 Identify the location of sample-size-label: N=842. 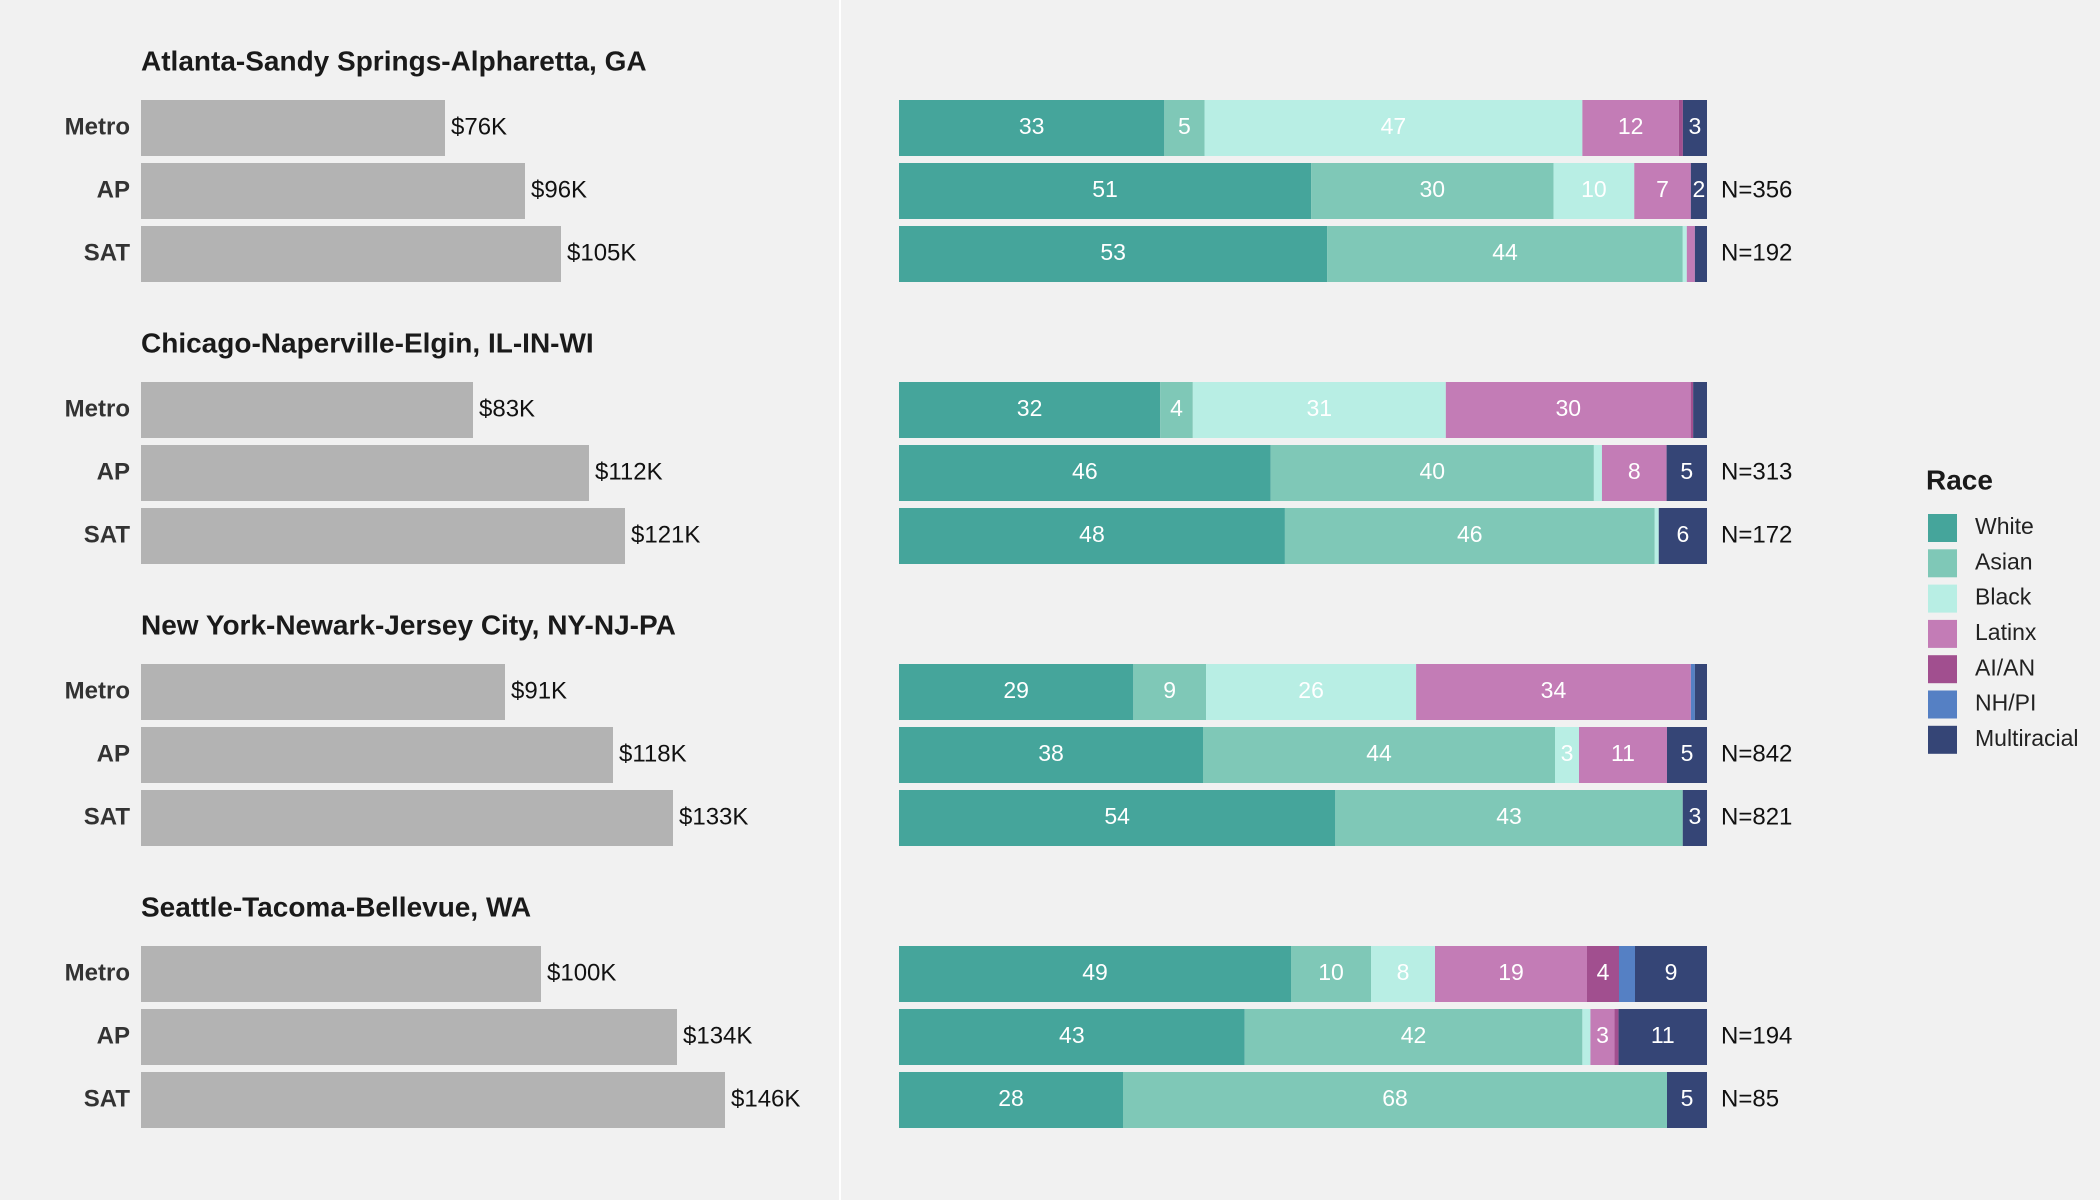
(1756, 753).